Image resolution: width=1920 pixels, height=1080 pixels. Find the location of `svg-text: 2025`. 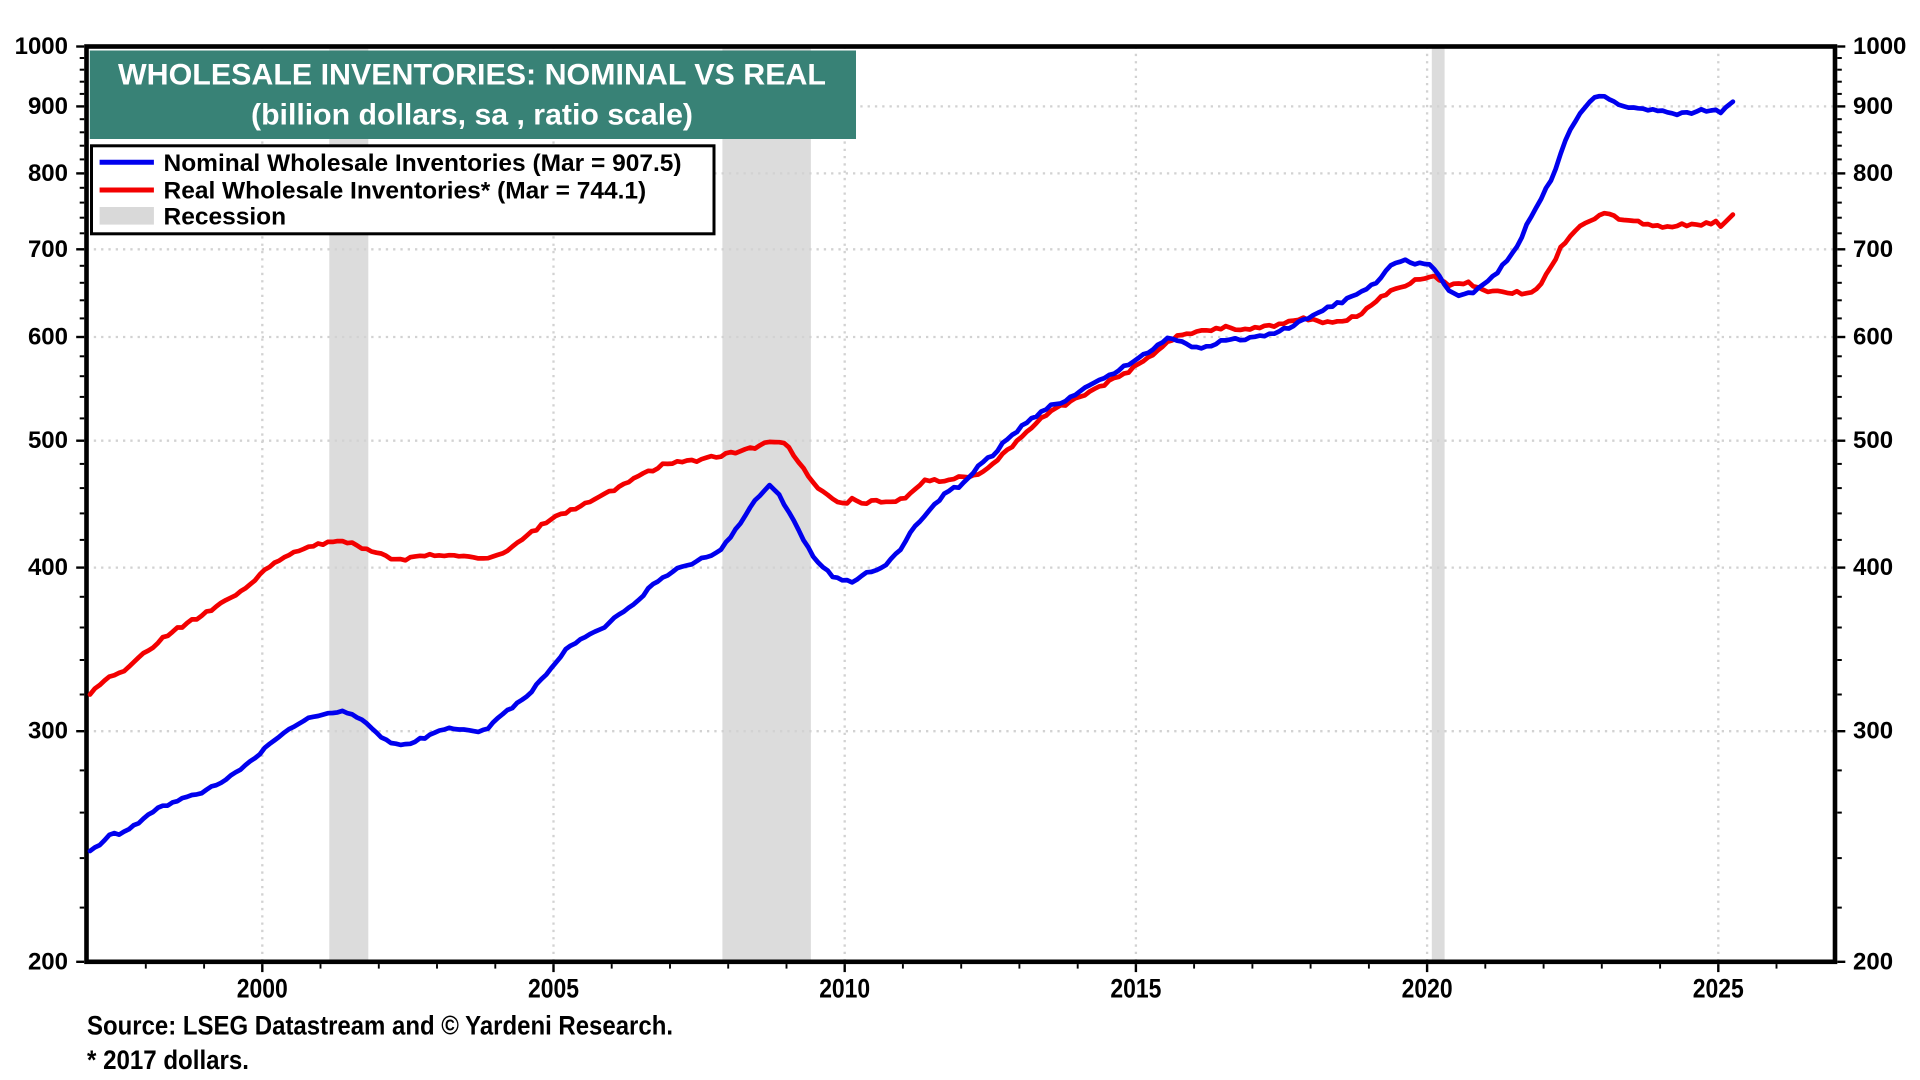

svg-text: 2025 is located at coordinates (1718, 989).